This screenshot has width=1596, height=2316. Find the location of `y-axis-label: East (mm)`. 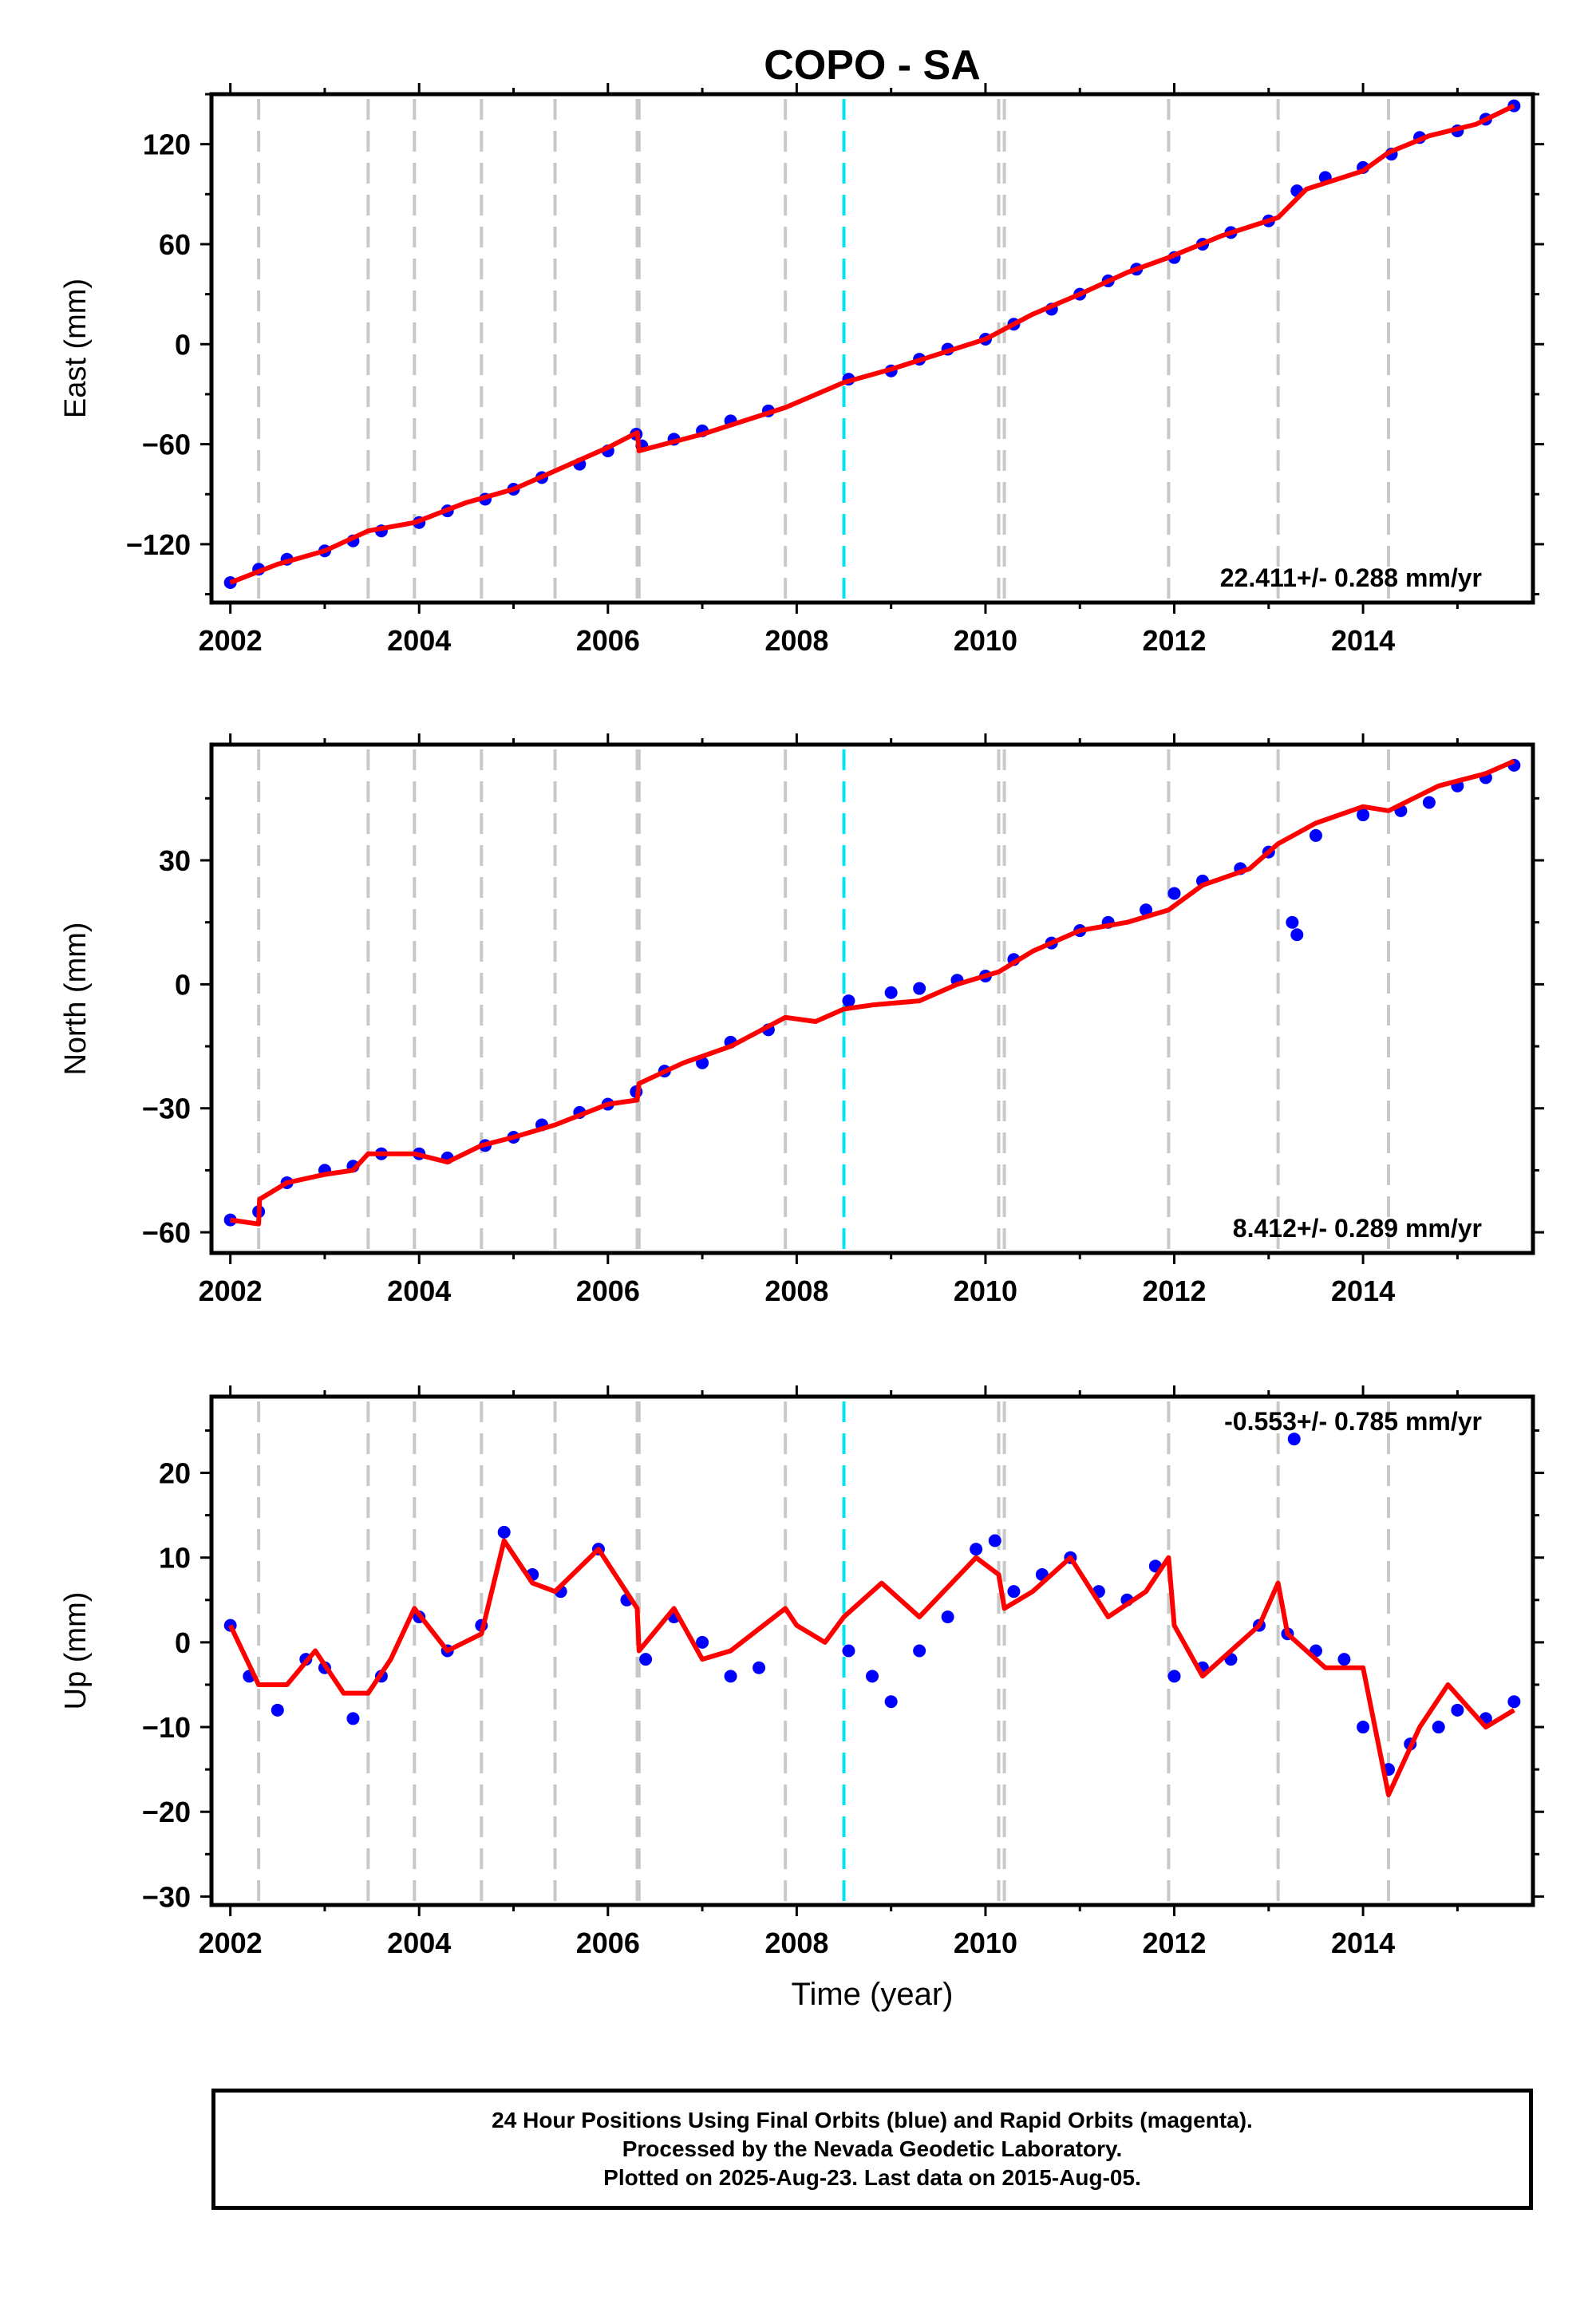

y-axis-label: East (mm) is located at coordinates (76, 348).